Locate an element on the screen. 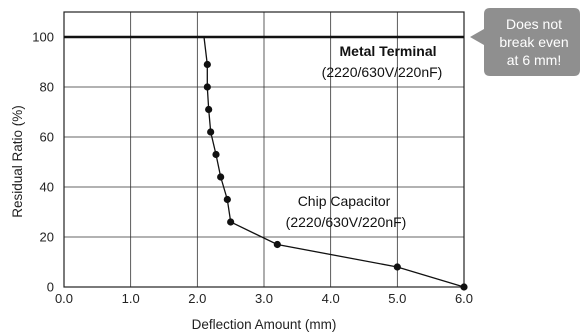 This screenshot has width=584, height=332. y-tick-label: 0 is located at coordinates (50, 287).